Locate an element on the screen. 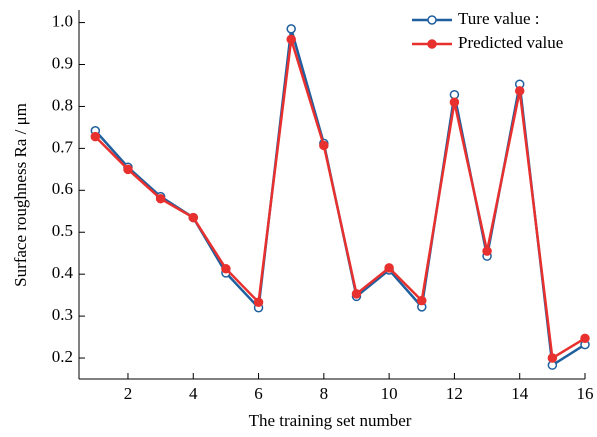  legend-label: Ture value : is located at coordinates (499, 18).